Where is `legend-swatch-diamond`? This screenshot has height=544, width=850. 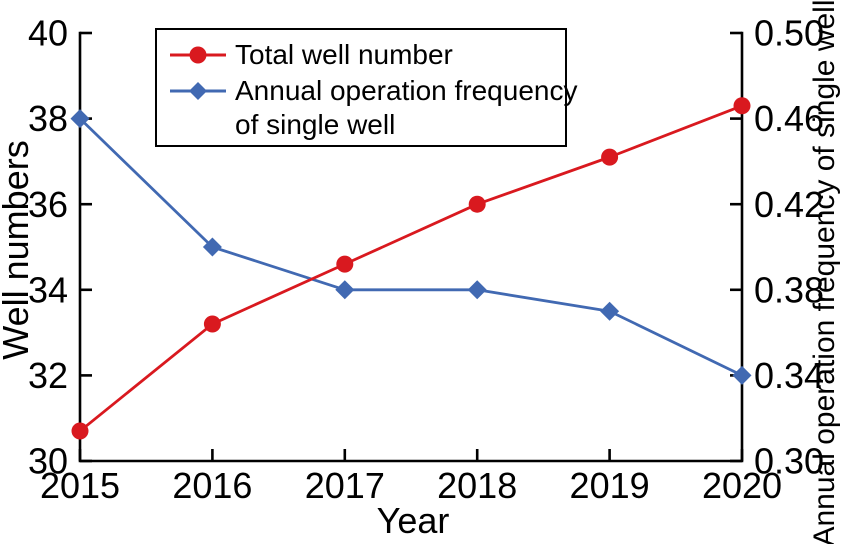
legend-swatch-diamond is located at coordinates (198, 91).